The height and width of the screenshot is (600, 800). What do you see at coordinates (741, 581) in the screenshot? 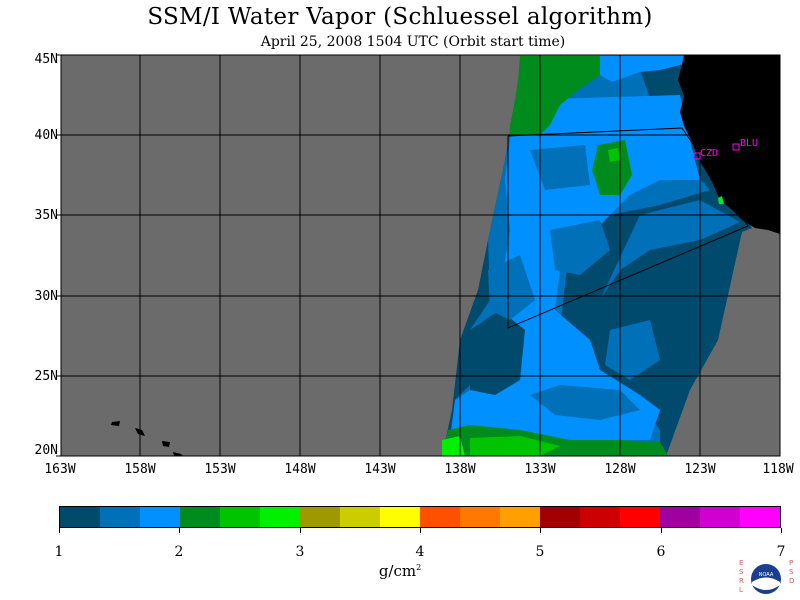
I see `logo-r: R` at bounding box center [741, 581].